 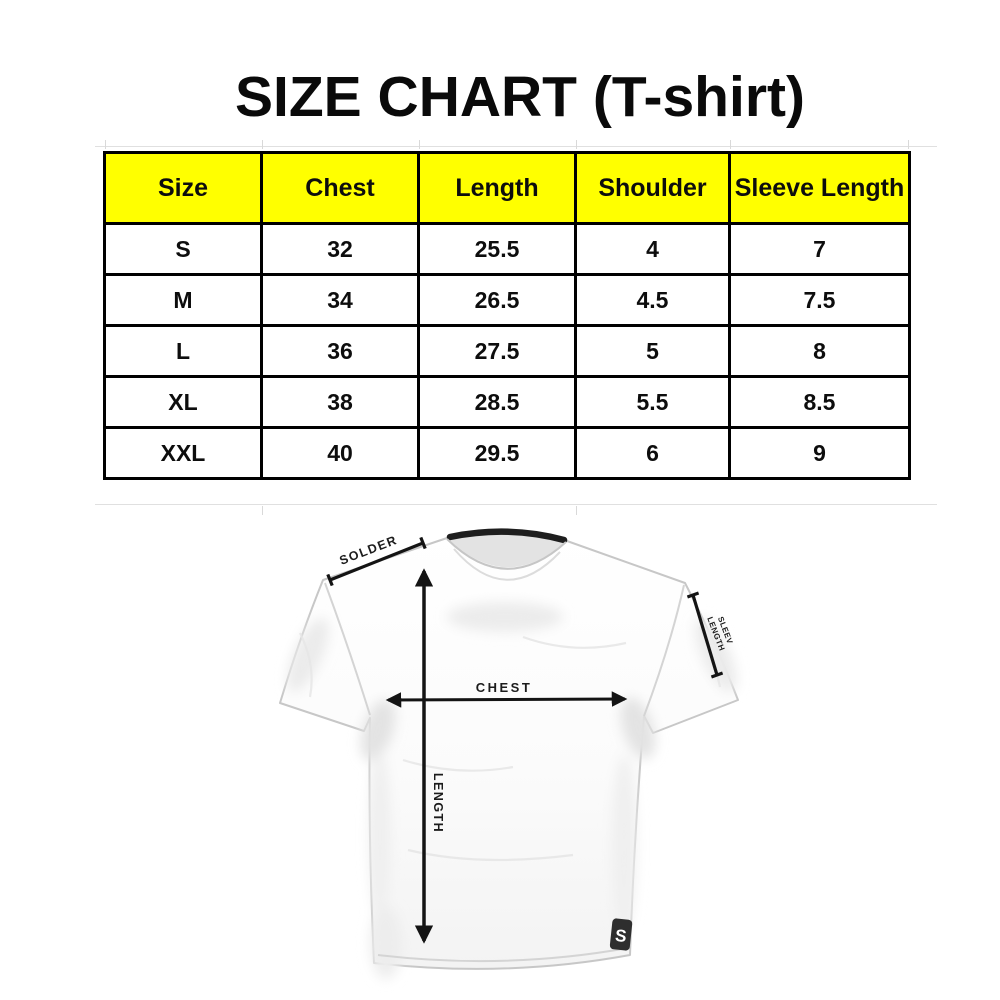 I want to click on header-cell-size: Size, so click(x=183, y=188).